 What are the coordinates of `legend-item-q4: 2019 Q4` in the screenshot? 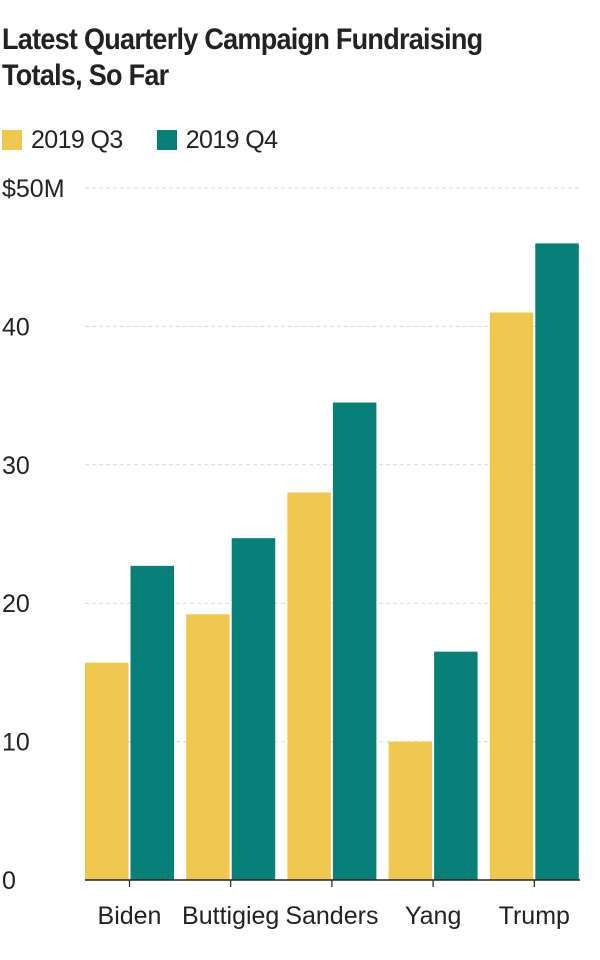 It's located at (217, 140).